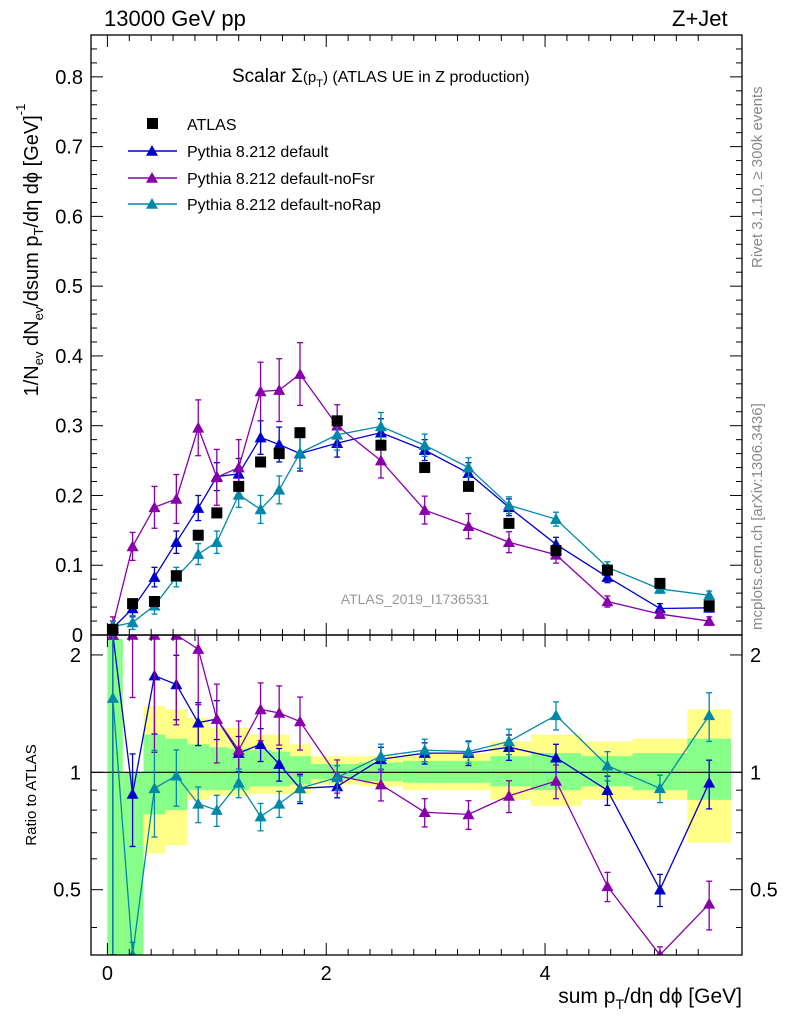 The image size is (786, 1024). I want to click on header-left: 13000 GeV pp, so click(175, 18).